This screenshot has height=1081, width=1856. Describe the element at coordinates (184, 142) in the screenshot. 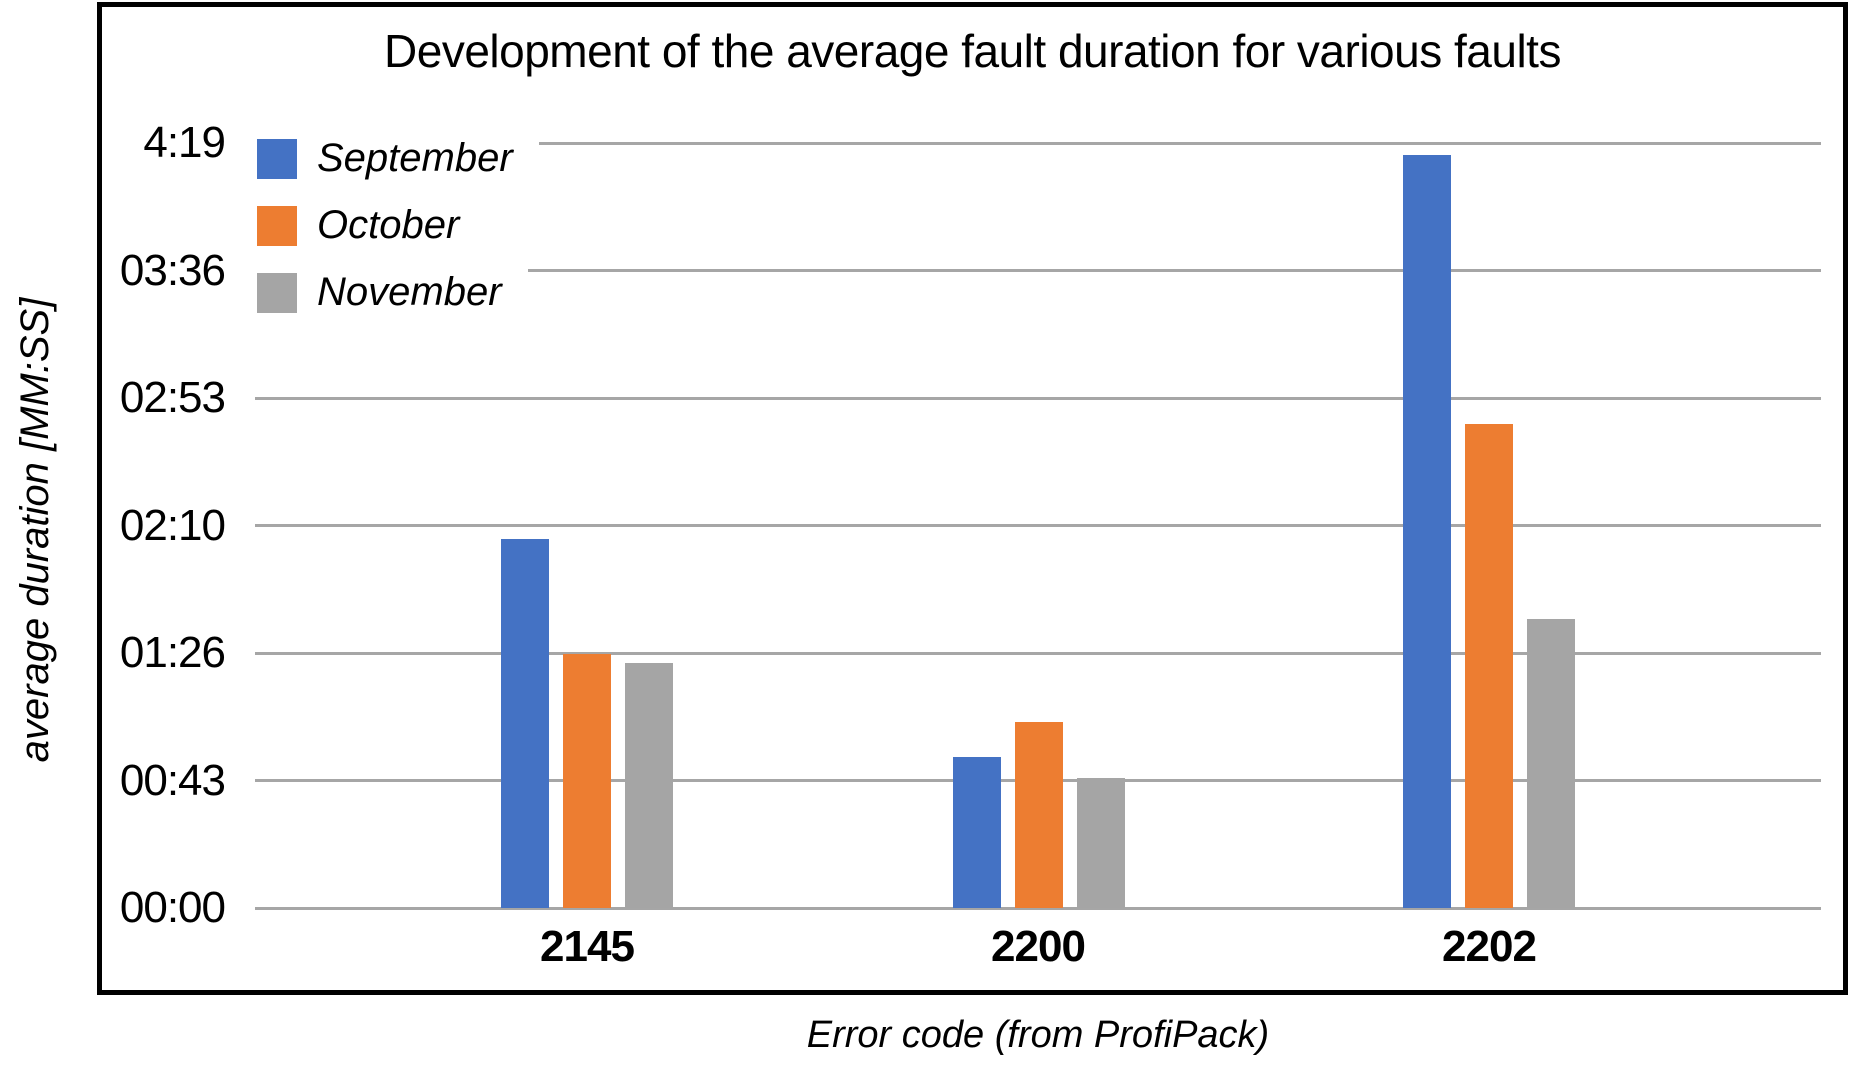

I see `y-tick-label-4:19: 4:19` at that location.